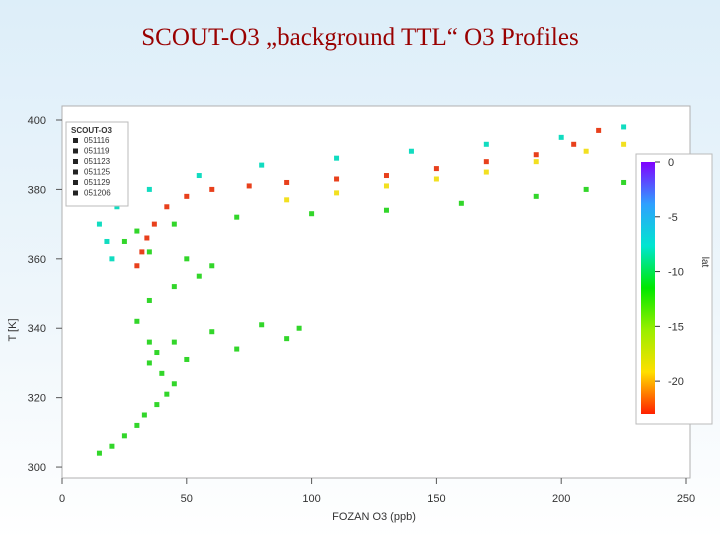 Image resolution: width=720 pixels, height=540 pixels. I want to click on x-tick-label: 250, so click(686, 499).